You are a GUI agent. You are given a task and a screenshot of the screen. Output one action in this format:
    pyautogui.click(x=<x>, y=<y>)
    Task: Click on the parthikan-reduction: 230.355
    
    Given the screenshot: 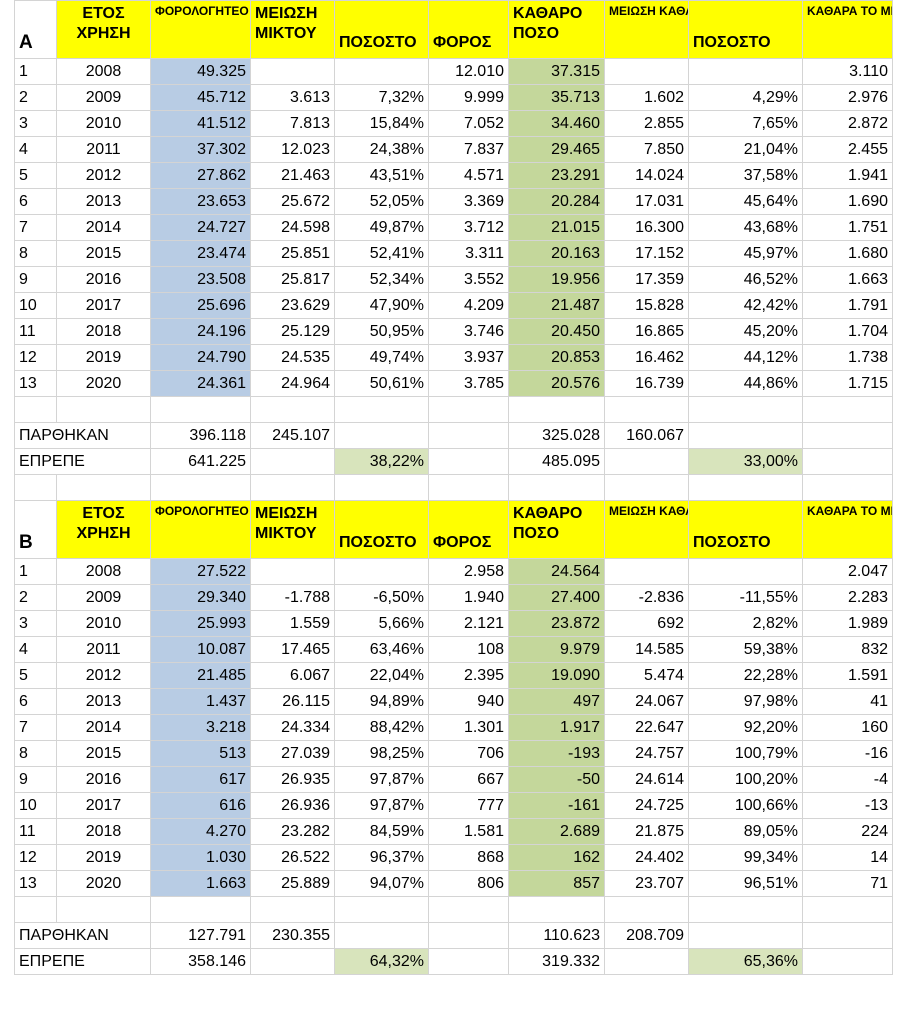 What is the action you would take?
    pyautogui.click(x=292, y=935)
    